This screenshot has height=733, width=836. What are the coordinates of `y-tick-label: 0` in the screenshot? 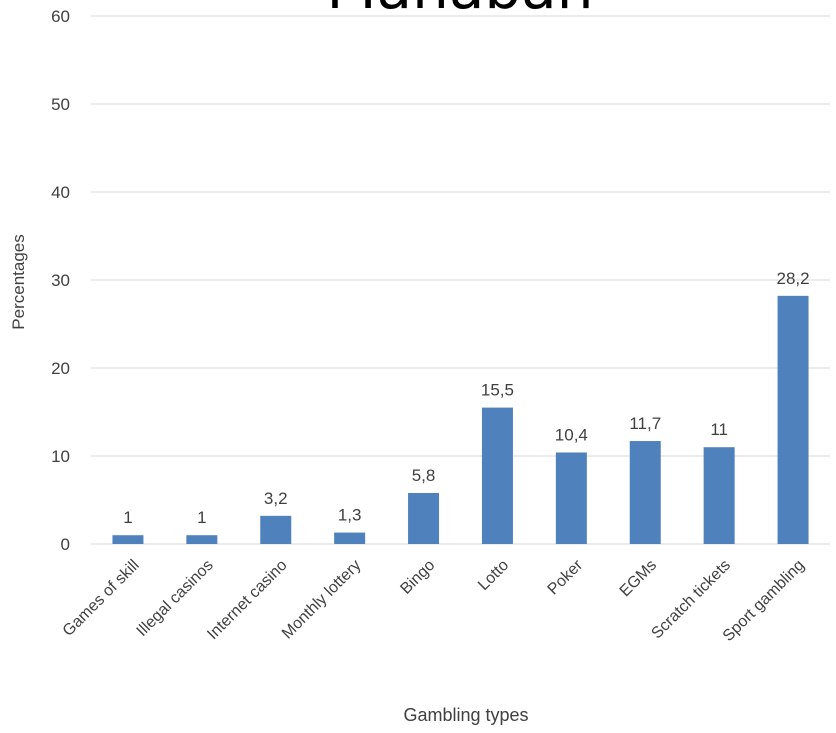 It's located at (65, 544).